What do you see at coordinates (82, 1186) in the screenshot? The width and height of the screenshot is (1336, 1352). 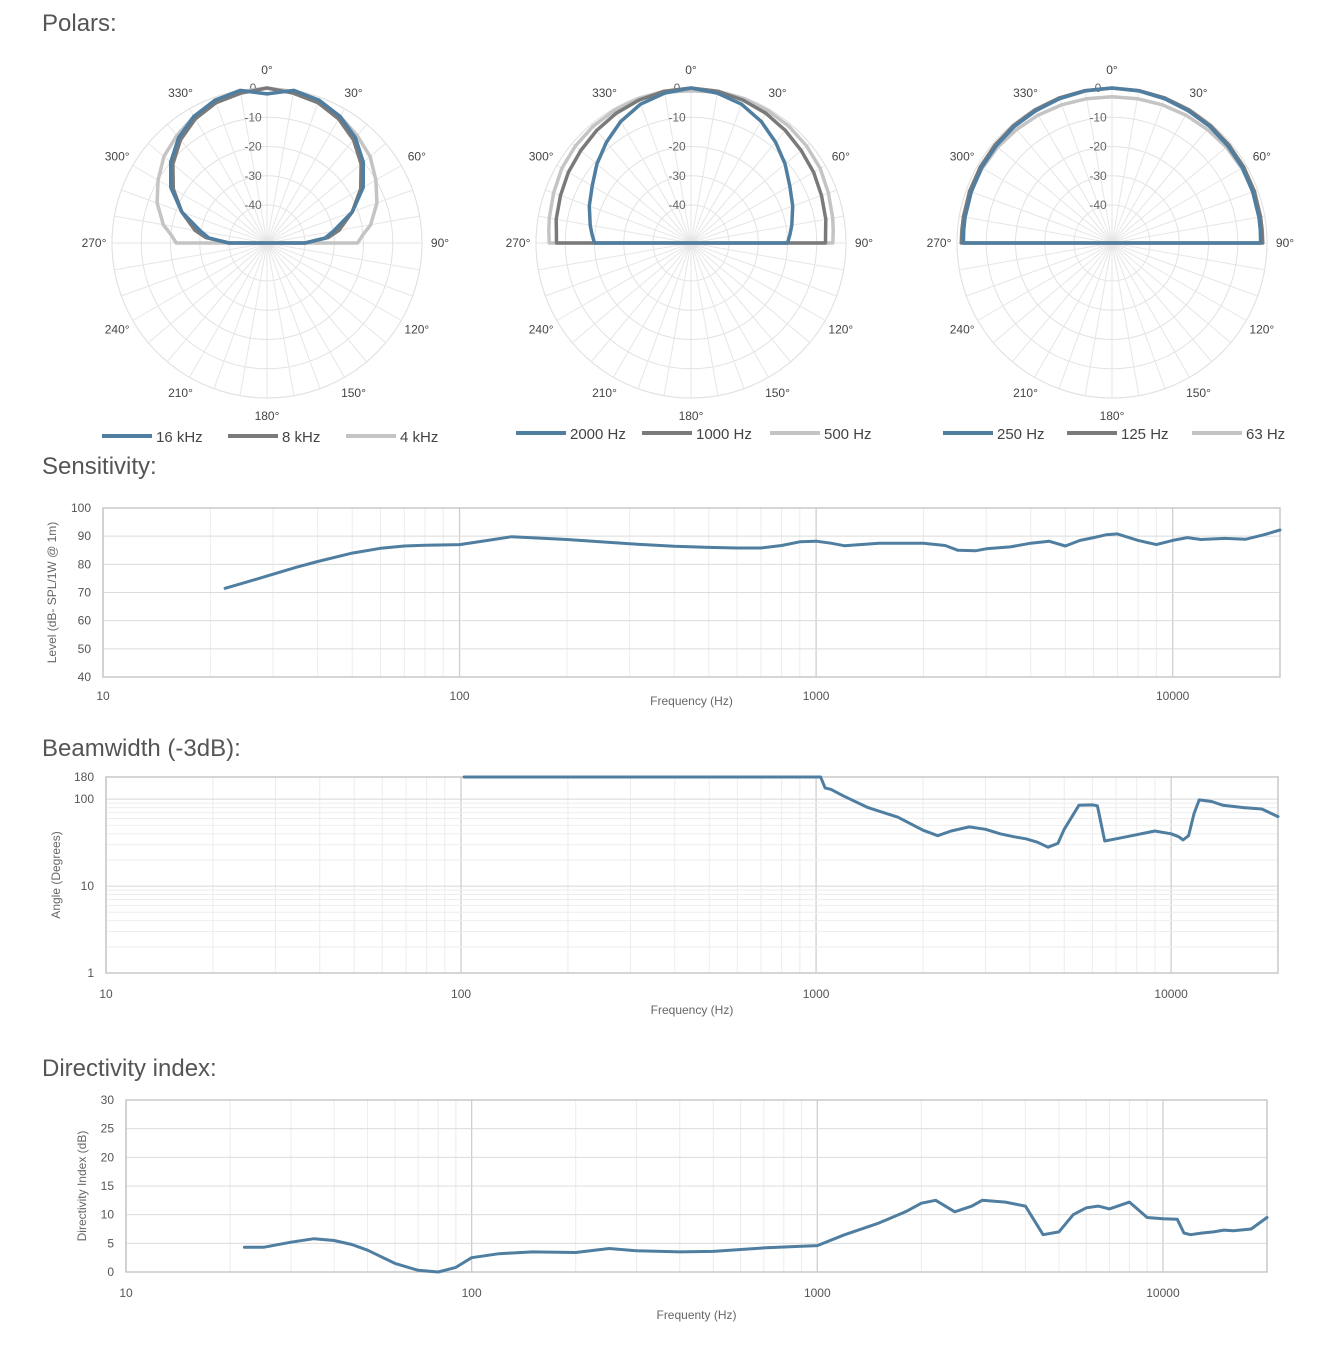 I see `y-axis-title: Directivity Index (dB)` at bounding box center [82, 1186].